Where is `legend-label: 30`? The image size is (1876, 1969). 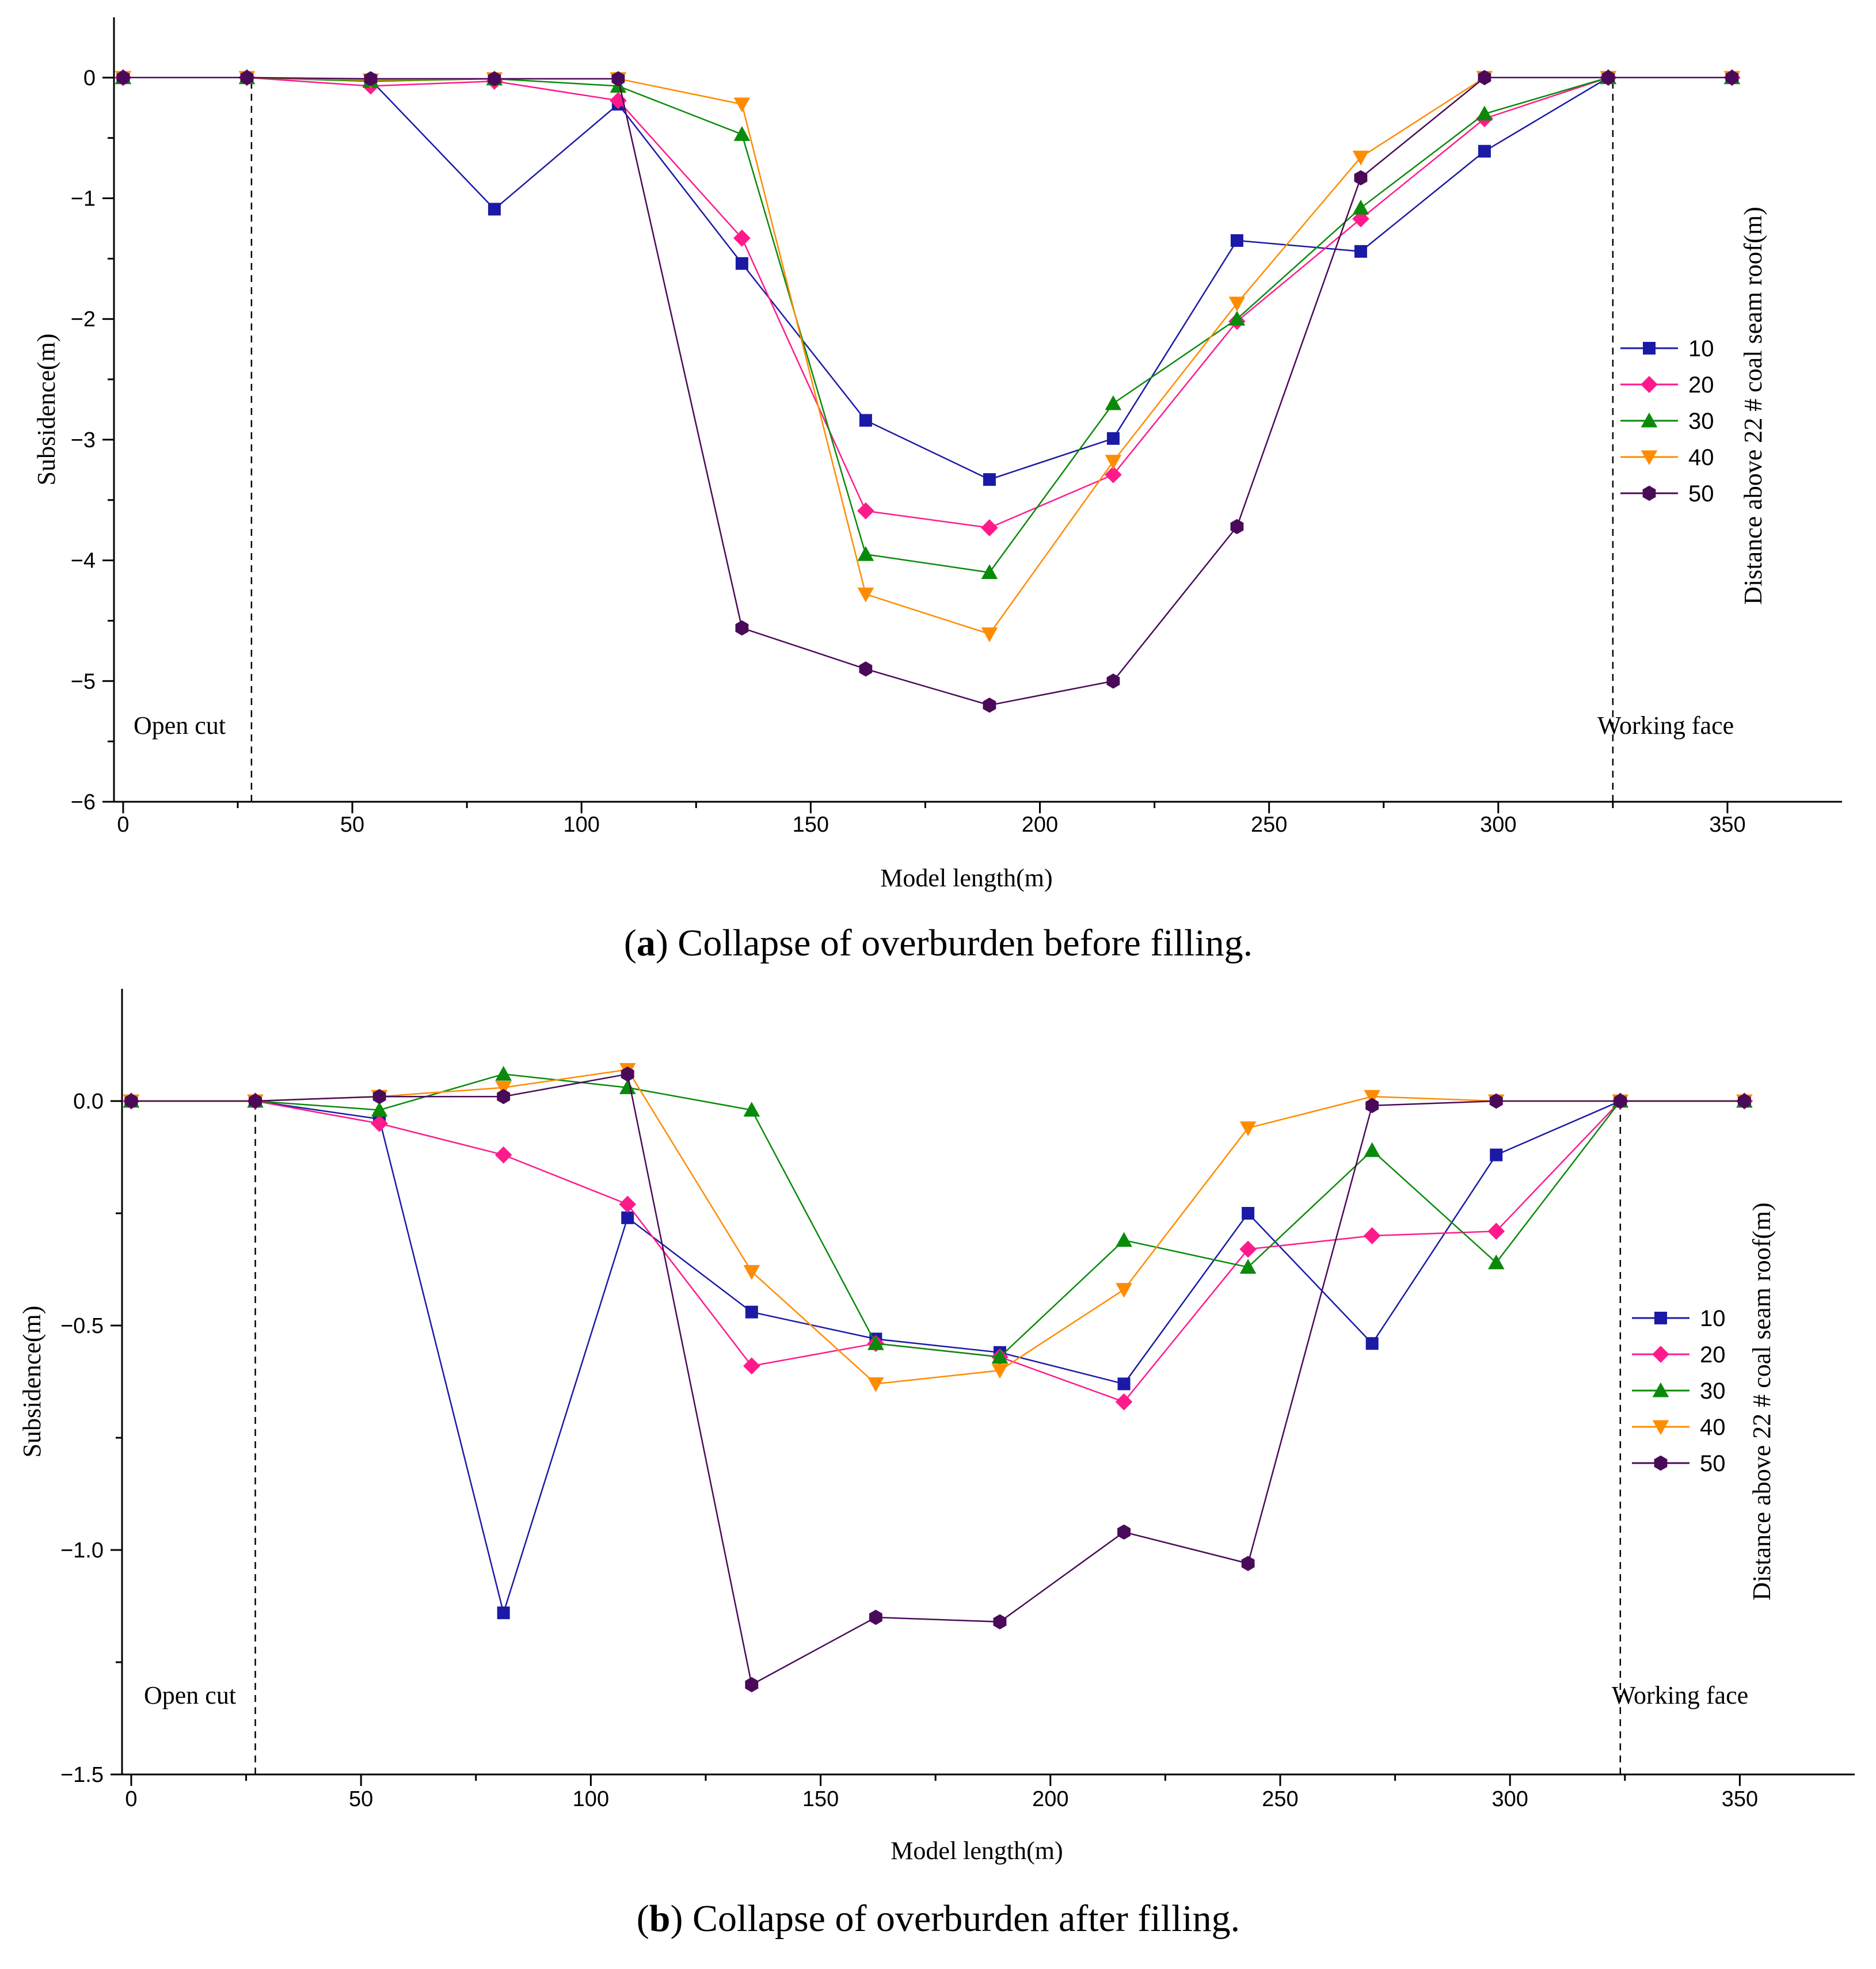
legend-label: 30 is located at coordinates (1713, 1391).